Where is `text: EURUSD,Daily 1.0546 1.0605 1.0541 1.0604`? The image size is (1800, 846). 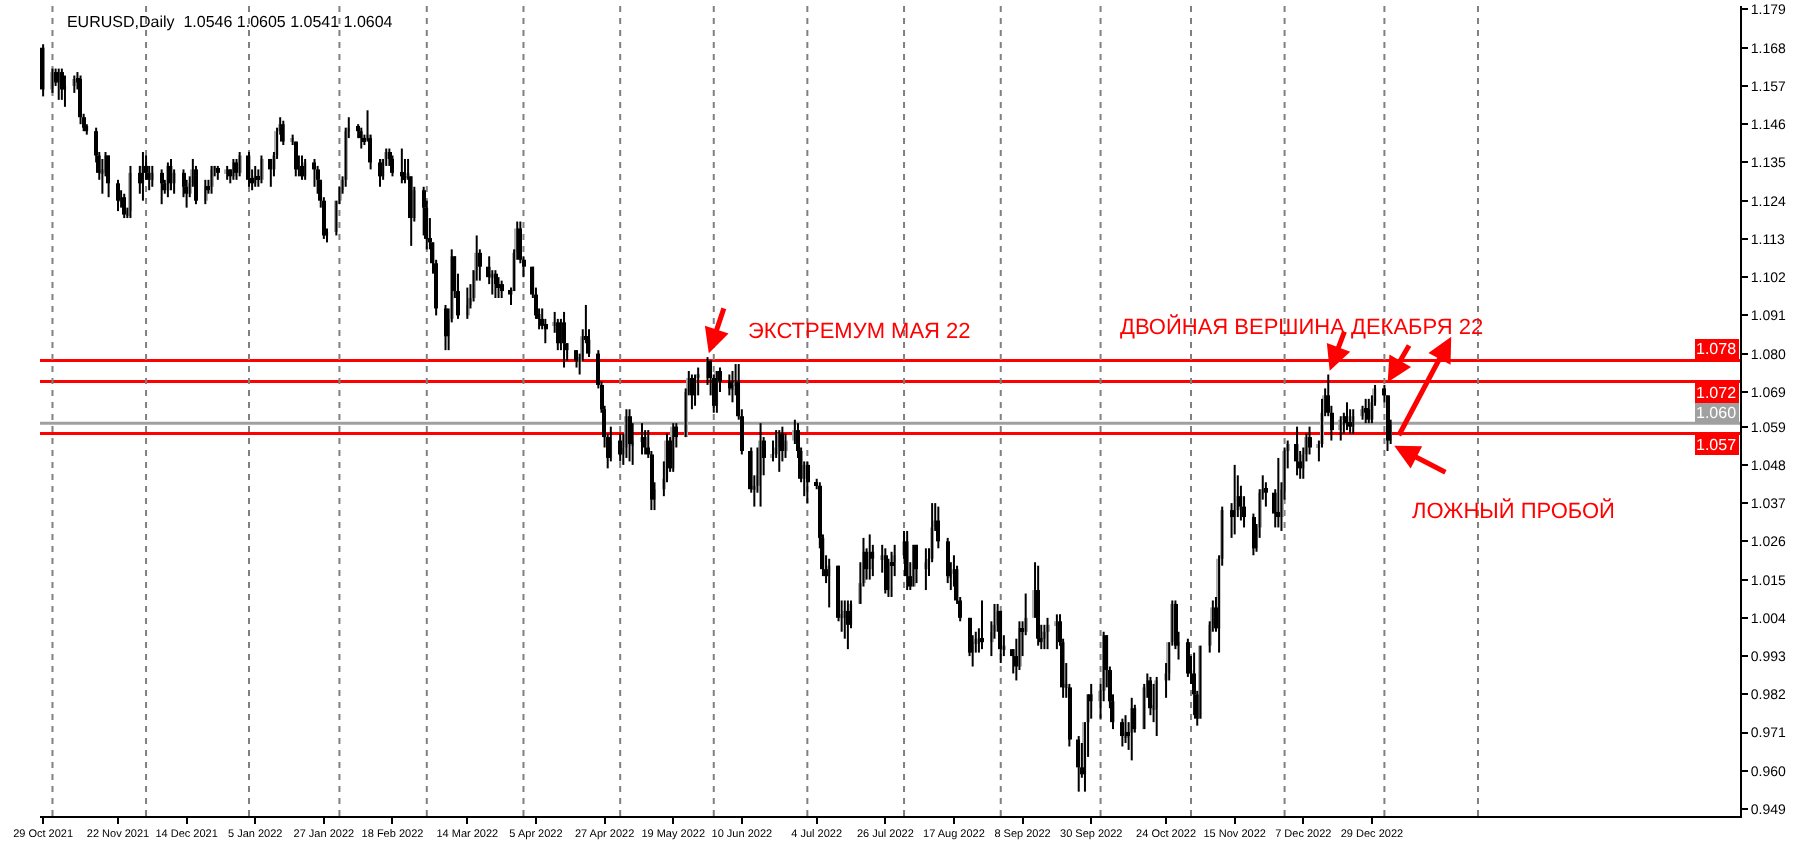
text: EURUSD,Daily 1.0546 1.0605 1.0541 1.0604 is located at coordinates (230, 22).